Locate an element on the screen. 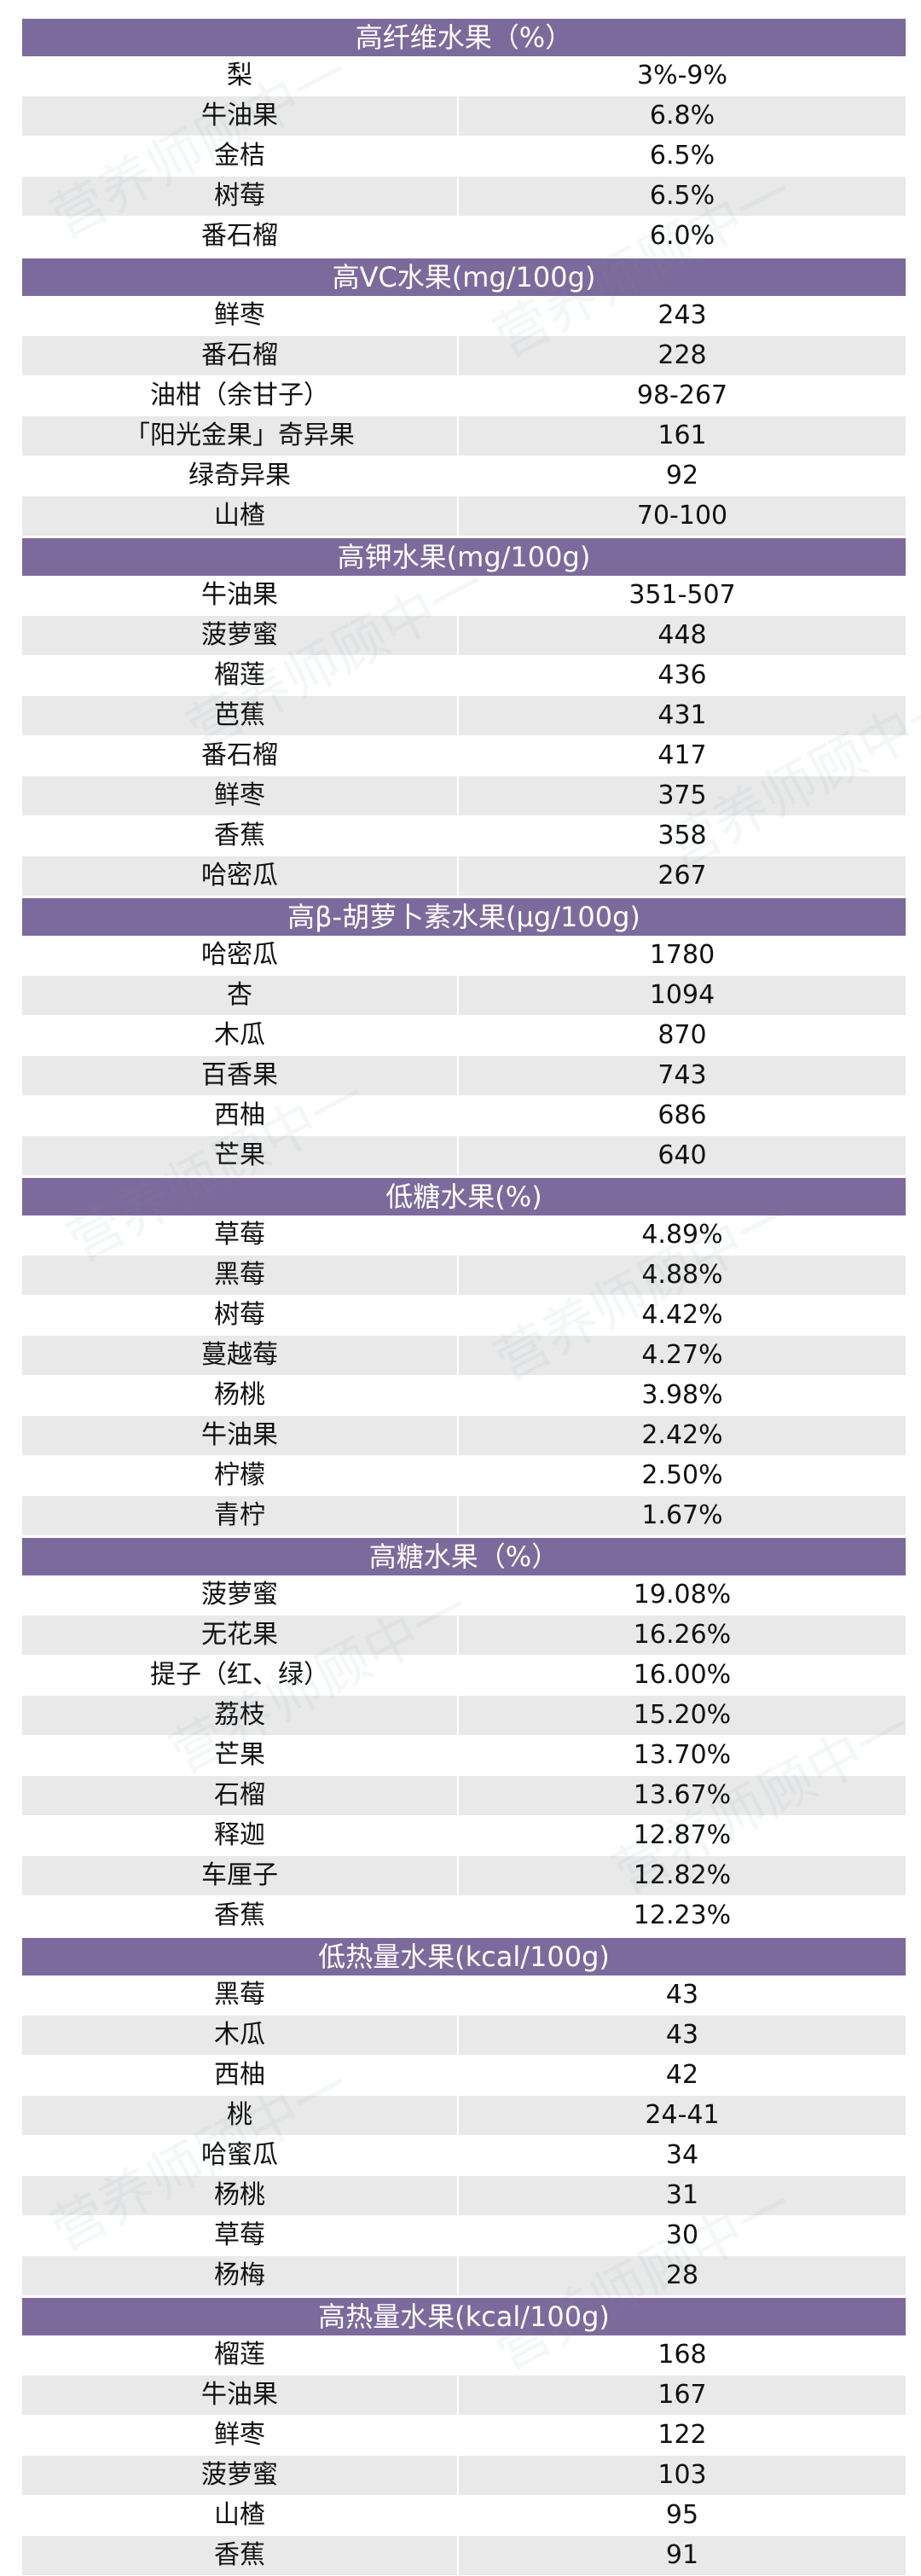 The height and width of the screenshot is (2576, 921). table-row: 油柑（余甘子） 98-267 is located at coordinates (464, 396).